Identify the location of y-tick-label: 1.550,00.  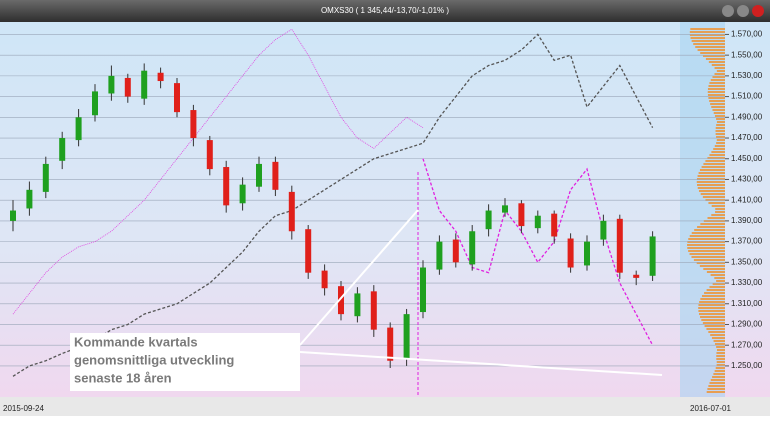
(747, 54).